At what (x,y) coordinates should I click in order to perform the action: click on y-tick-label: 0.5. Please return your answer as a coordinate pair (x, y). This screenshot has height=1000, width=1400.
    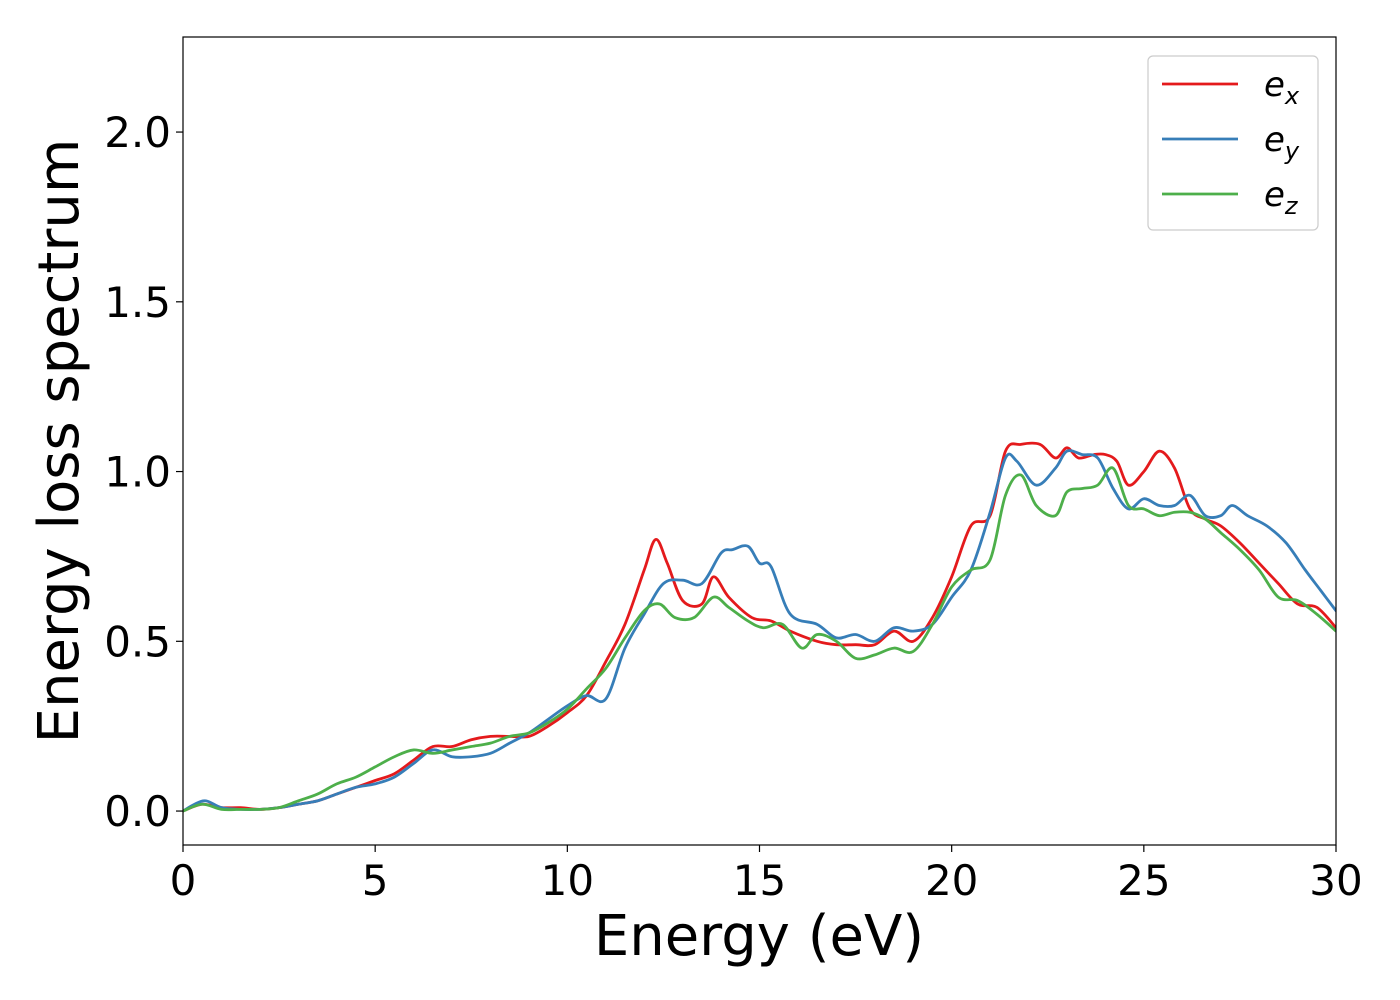
    Looking at the image, I should click on (137, 641).